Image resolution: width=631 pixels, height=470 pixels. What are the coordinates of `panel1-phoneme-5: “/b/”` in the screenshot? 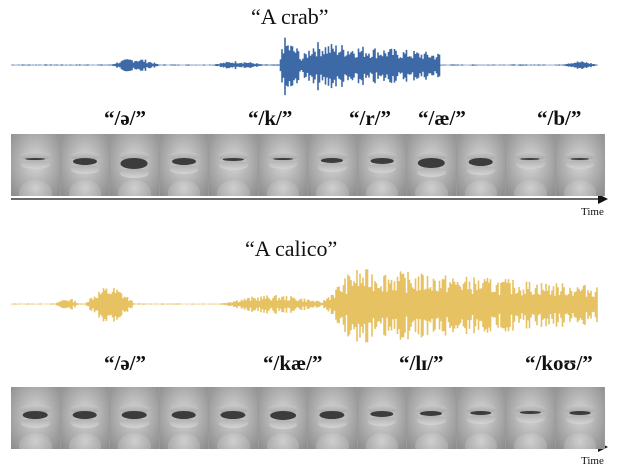 It's located at (559, 118).